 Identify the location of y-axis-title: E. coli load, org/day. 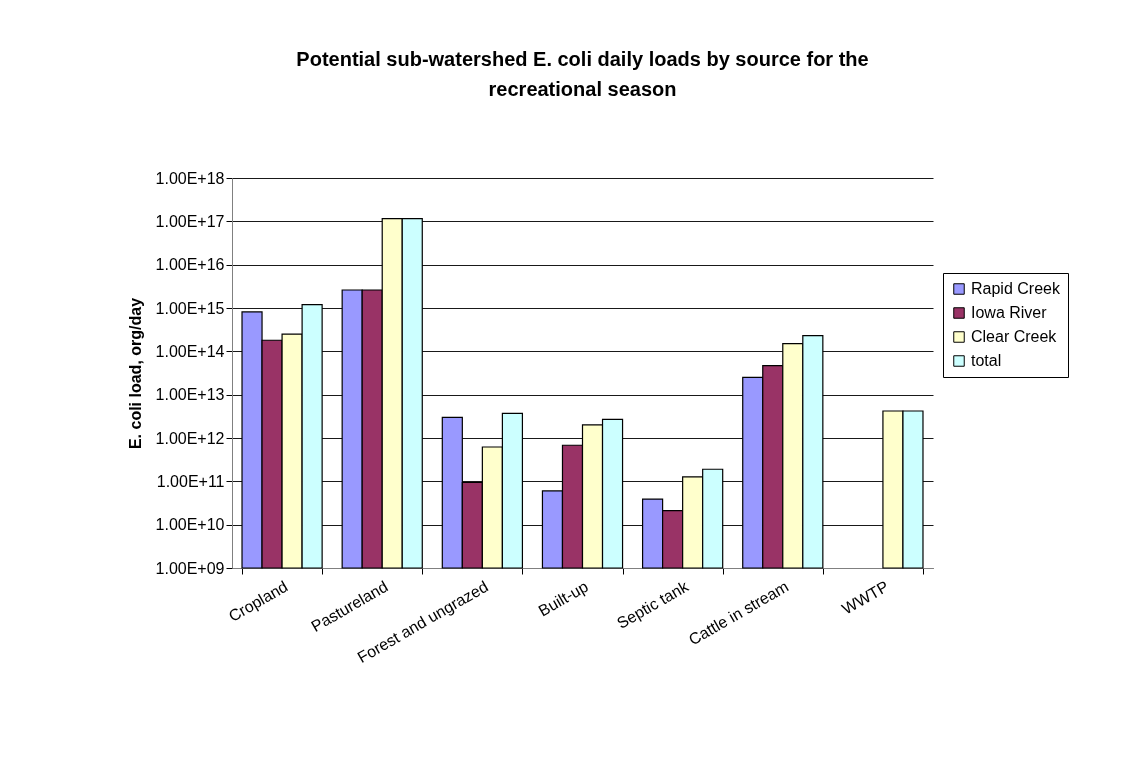
(135, 373).